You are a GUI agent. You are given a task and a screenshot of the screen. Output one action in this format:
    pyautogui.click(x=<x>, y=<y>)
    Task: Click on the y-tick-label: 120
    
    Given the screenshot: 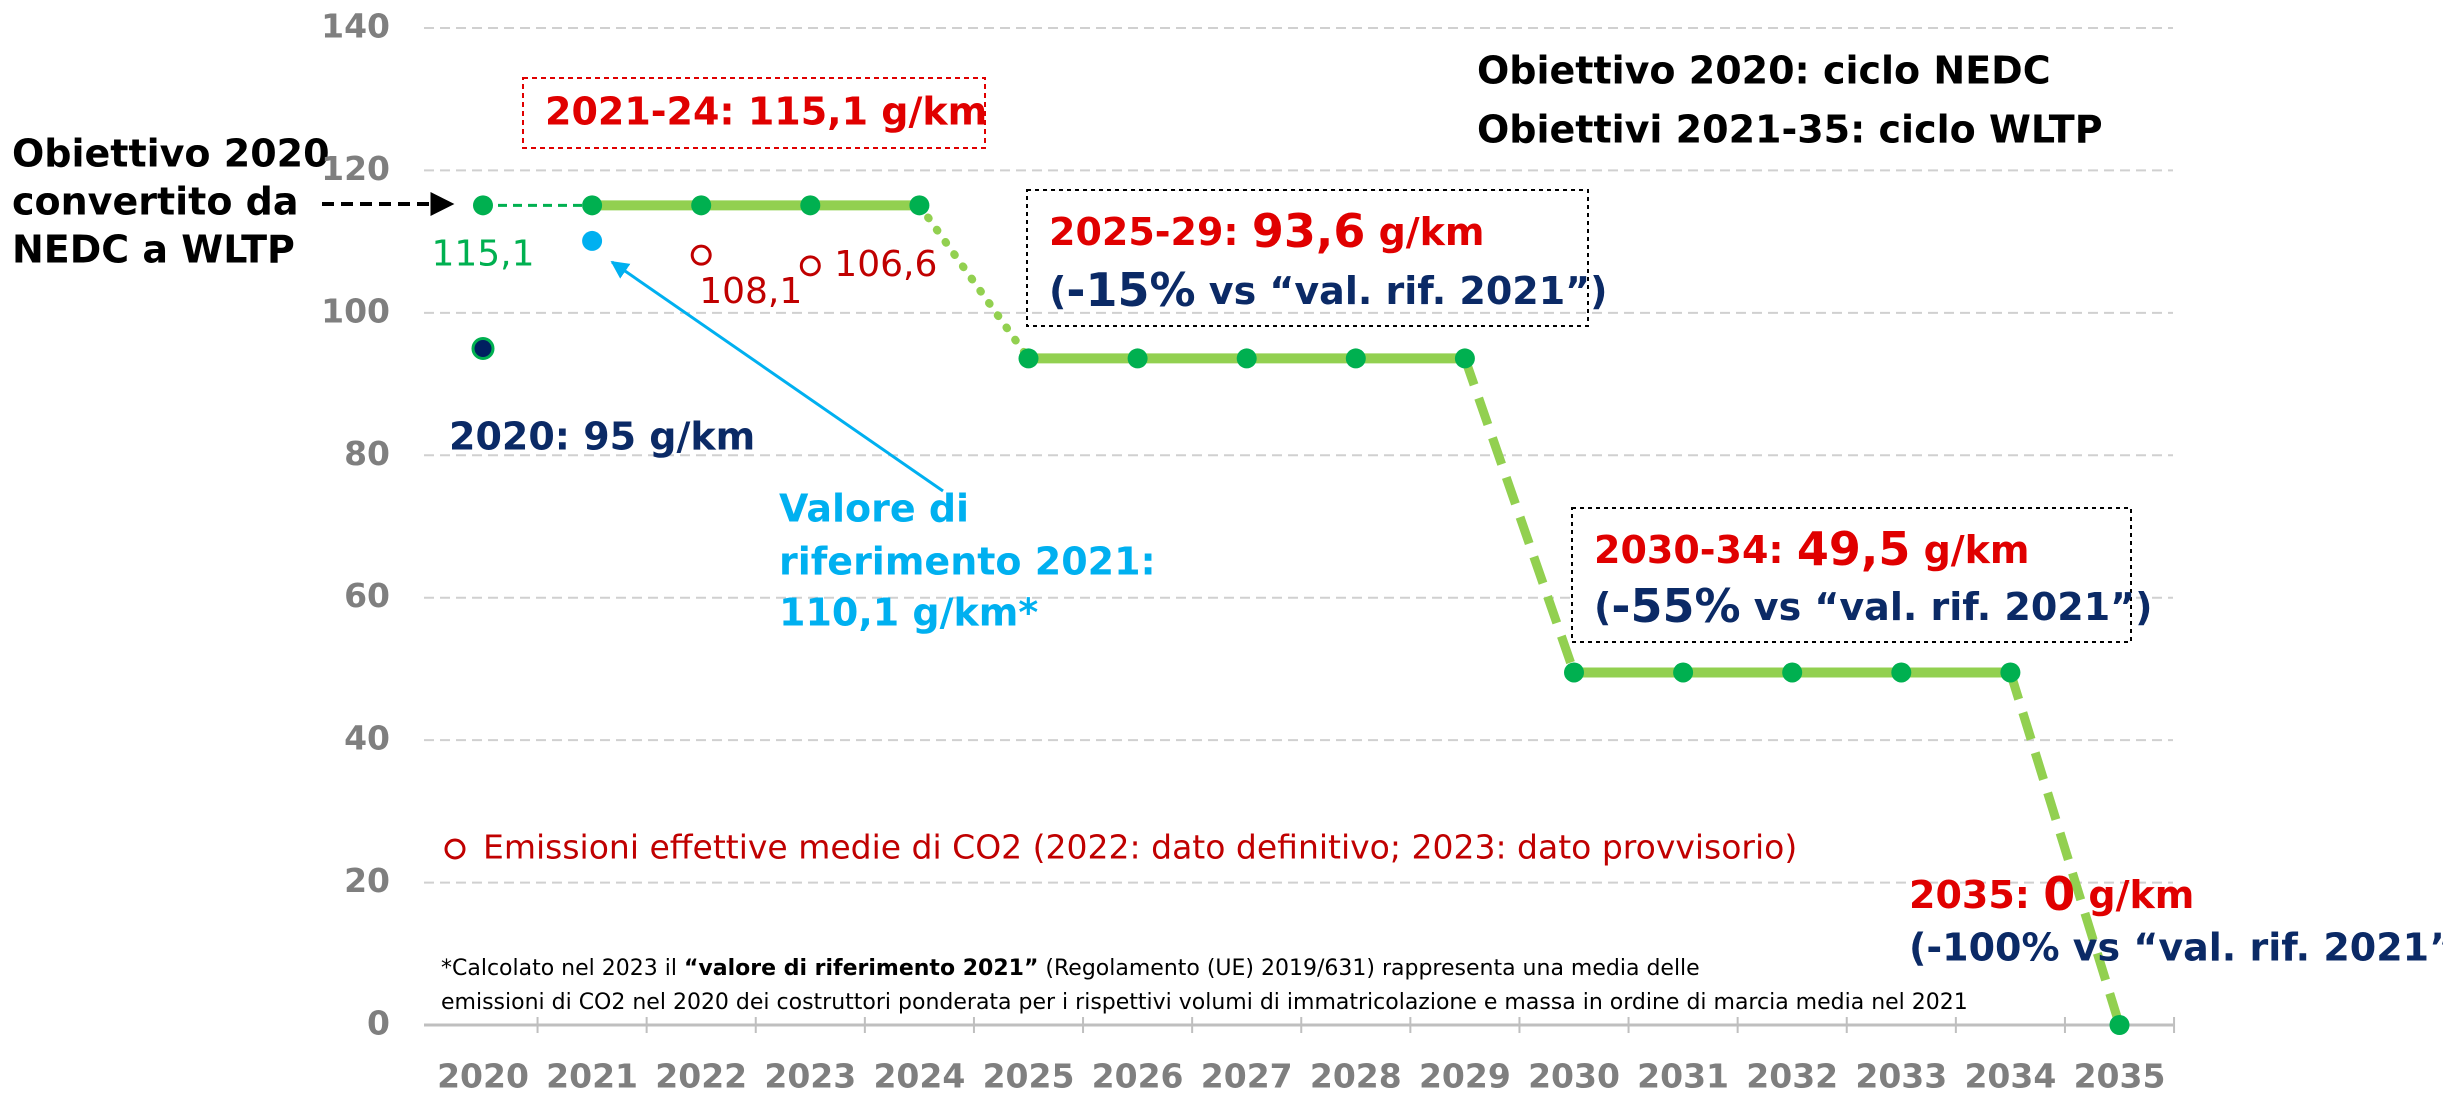 What is the action you would take?
    pyautogui.click(x=355, y=168)
    